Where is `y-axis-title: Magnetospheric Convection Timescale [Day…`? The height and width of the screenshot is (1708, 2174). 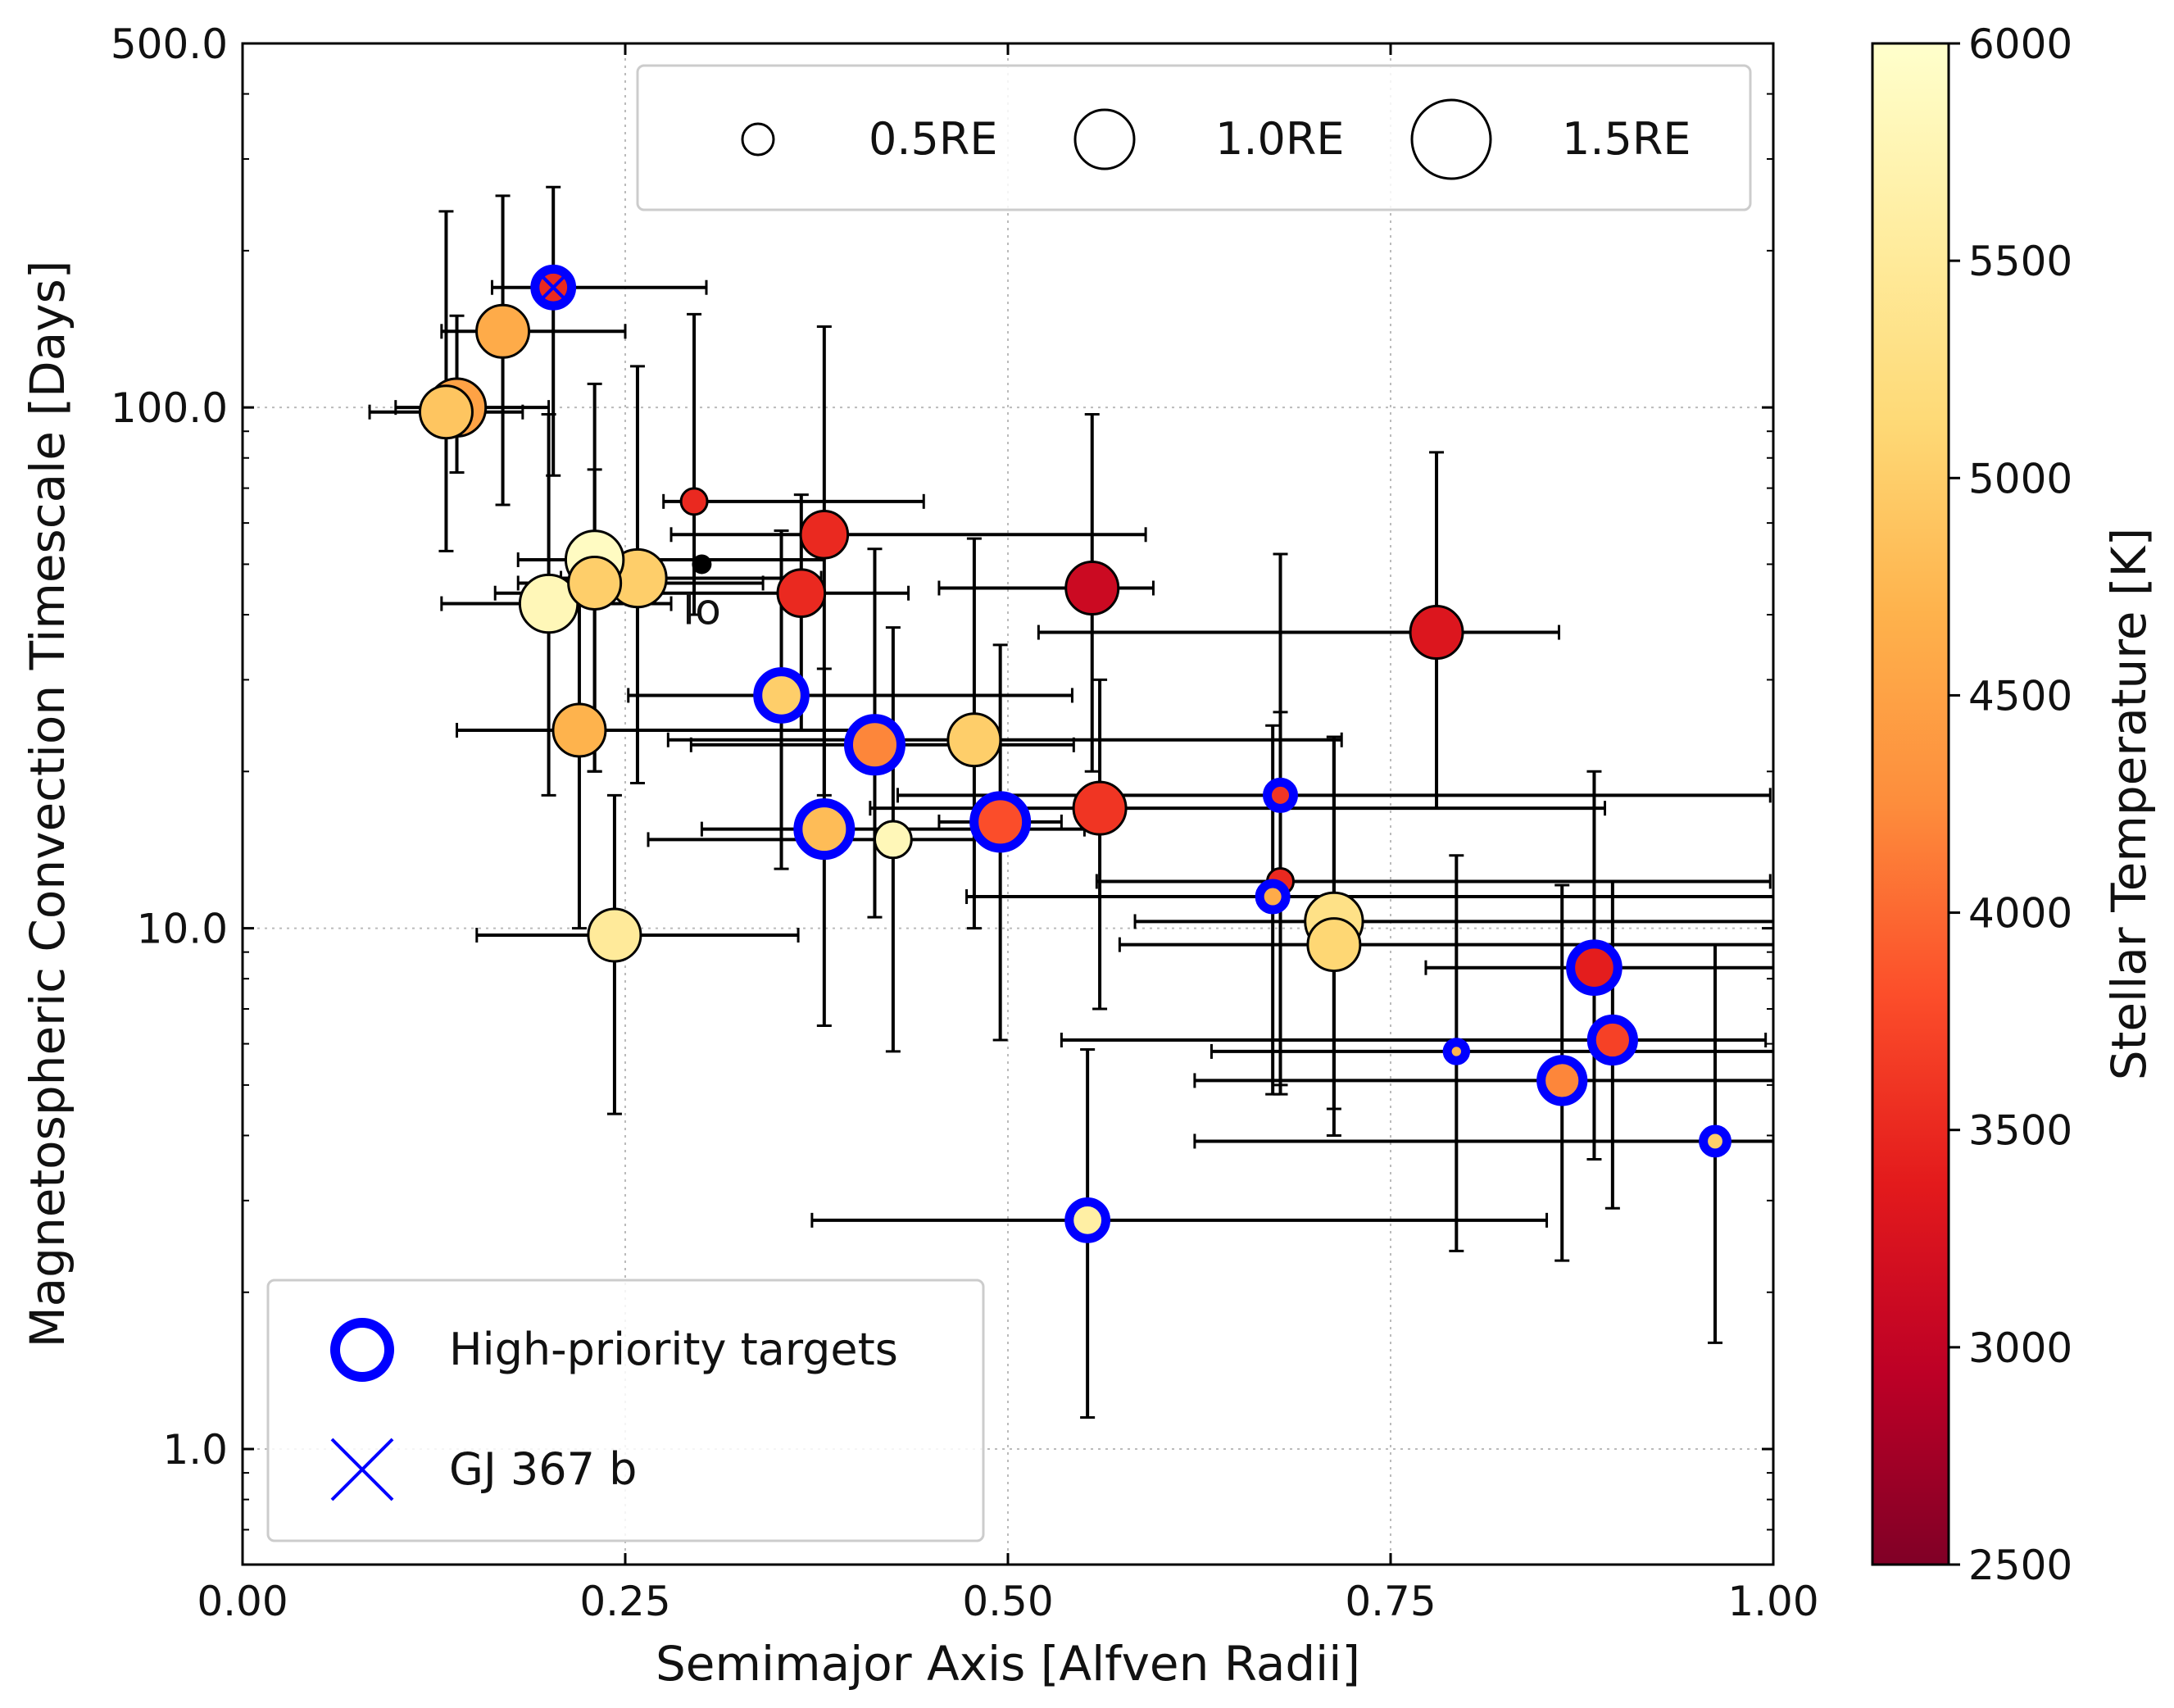 y-axis-title: Magnetospheric Convection Timescale [Day… is located at coordinates (48, 804).